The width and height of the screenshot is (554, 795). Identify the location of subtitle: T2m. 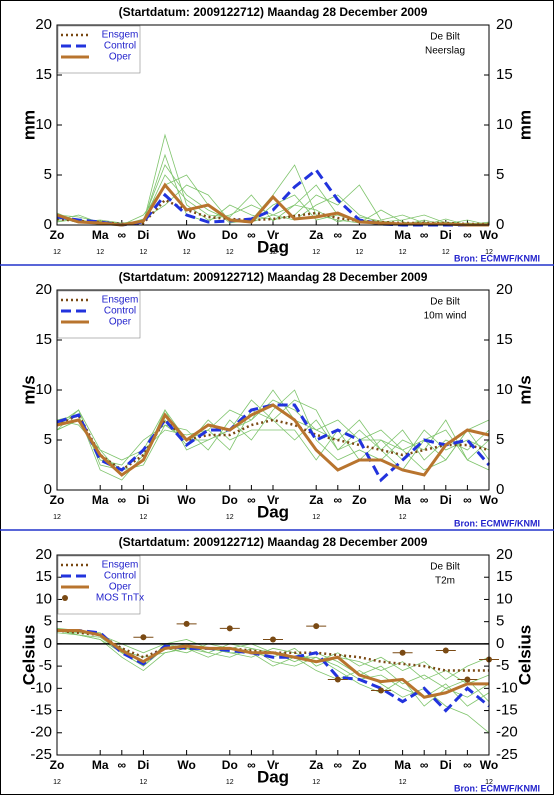
(445, 581).